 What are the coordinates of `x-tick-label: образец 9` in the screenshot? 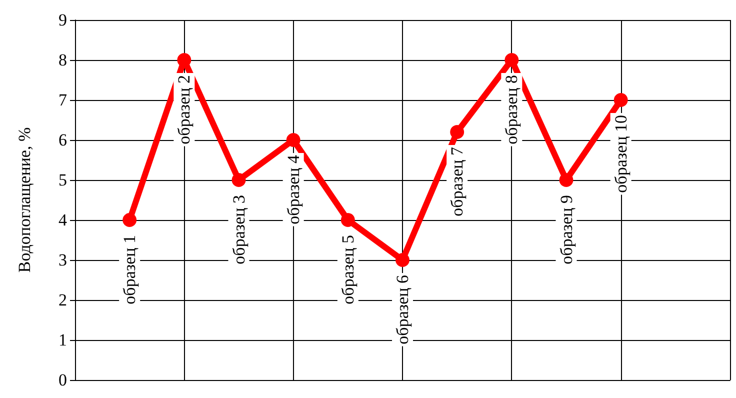 It's located at (566, 229).